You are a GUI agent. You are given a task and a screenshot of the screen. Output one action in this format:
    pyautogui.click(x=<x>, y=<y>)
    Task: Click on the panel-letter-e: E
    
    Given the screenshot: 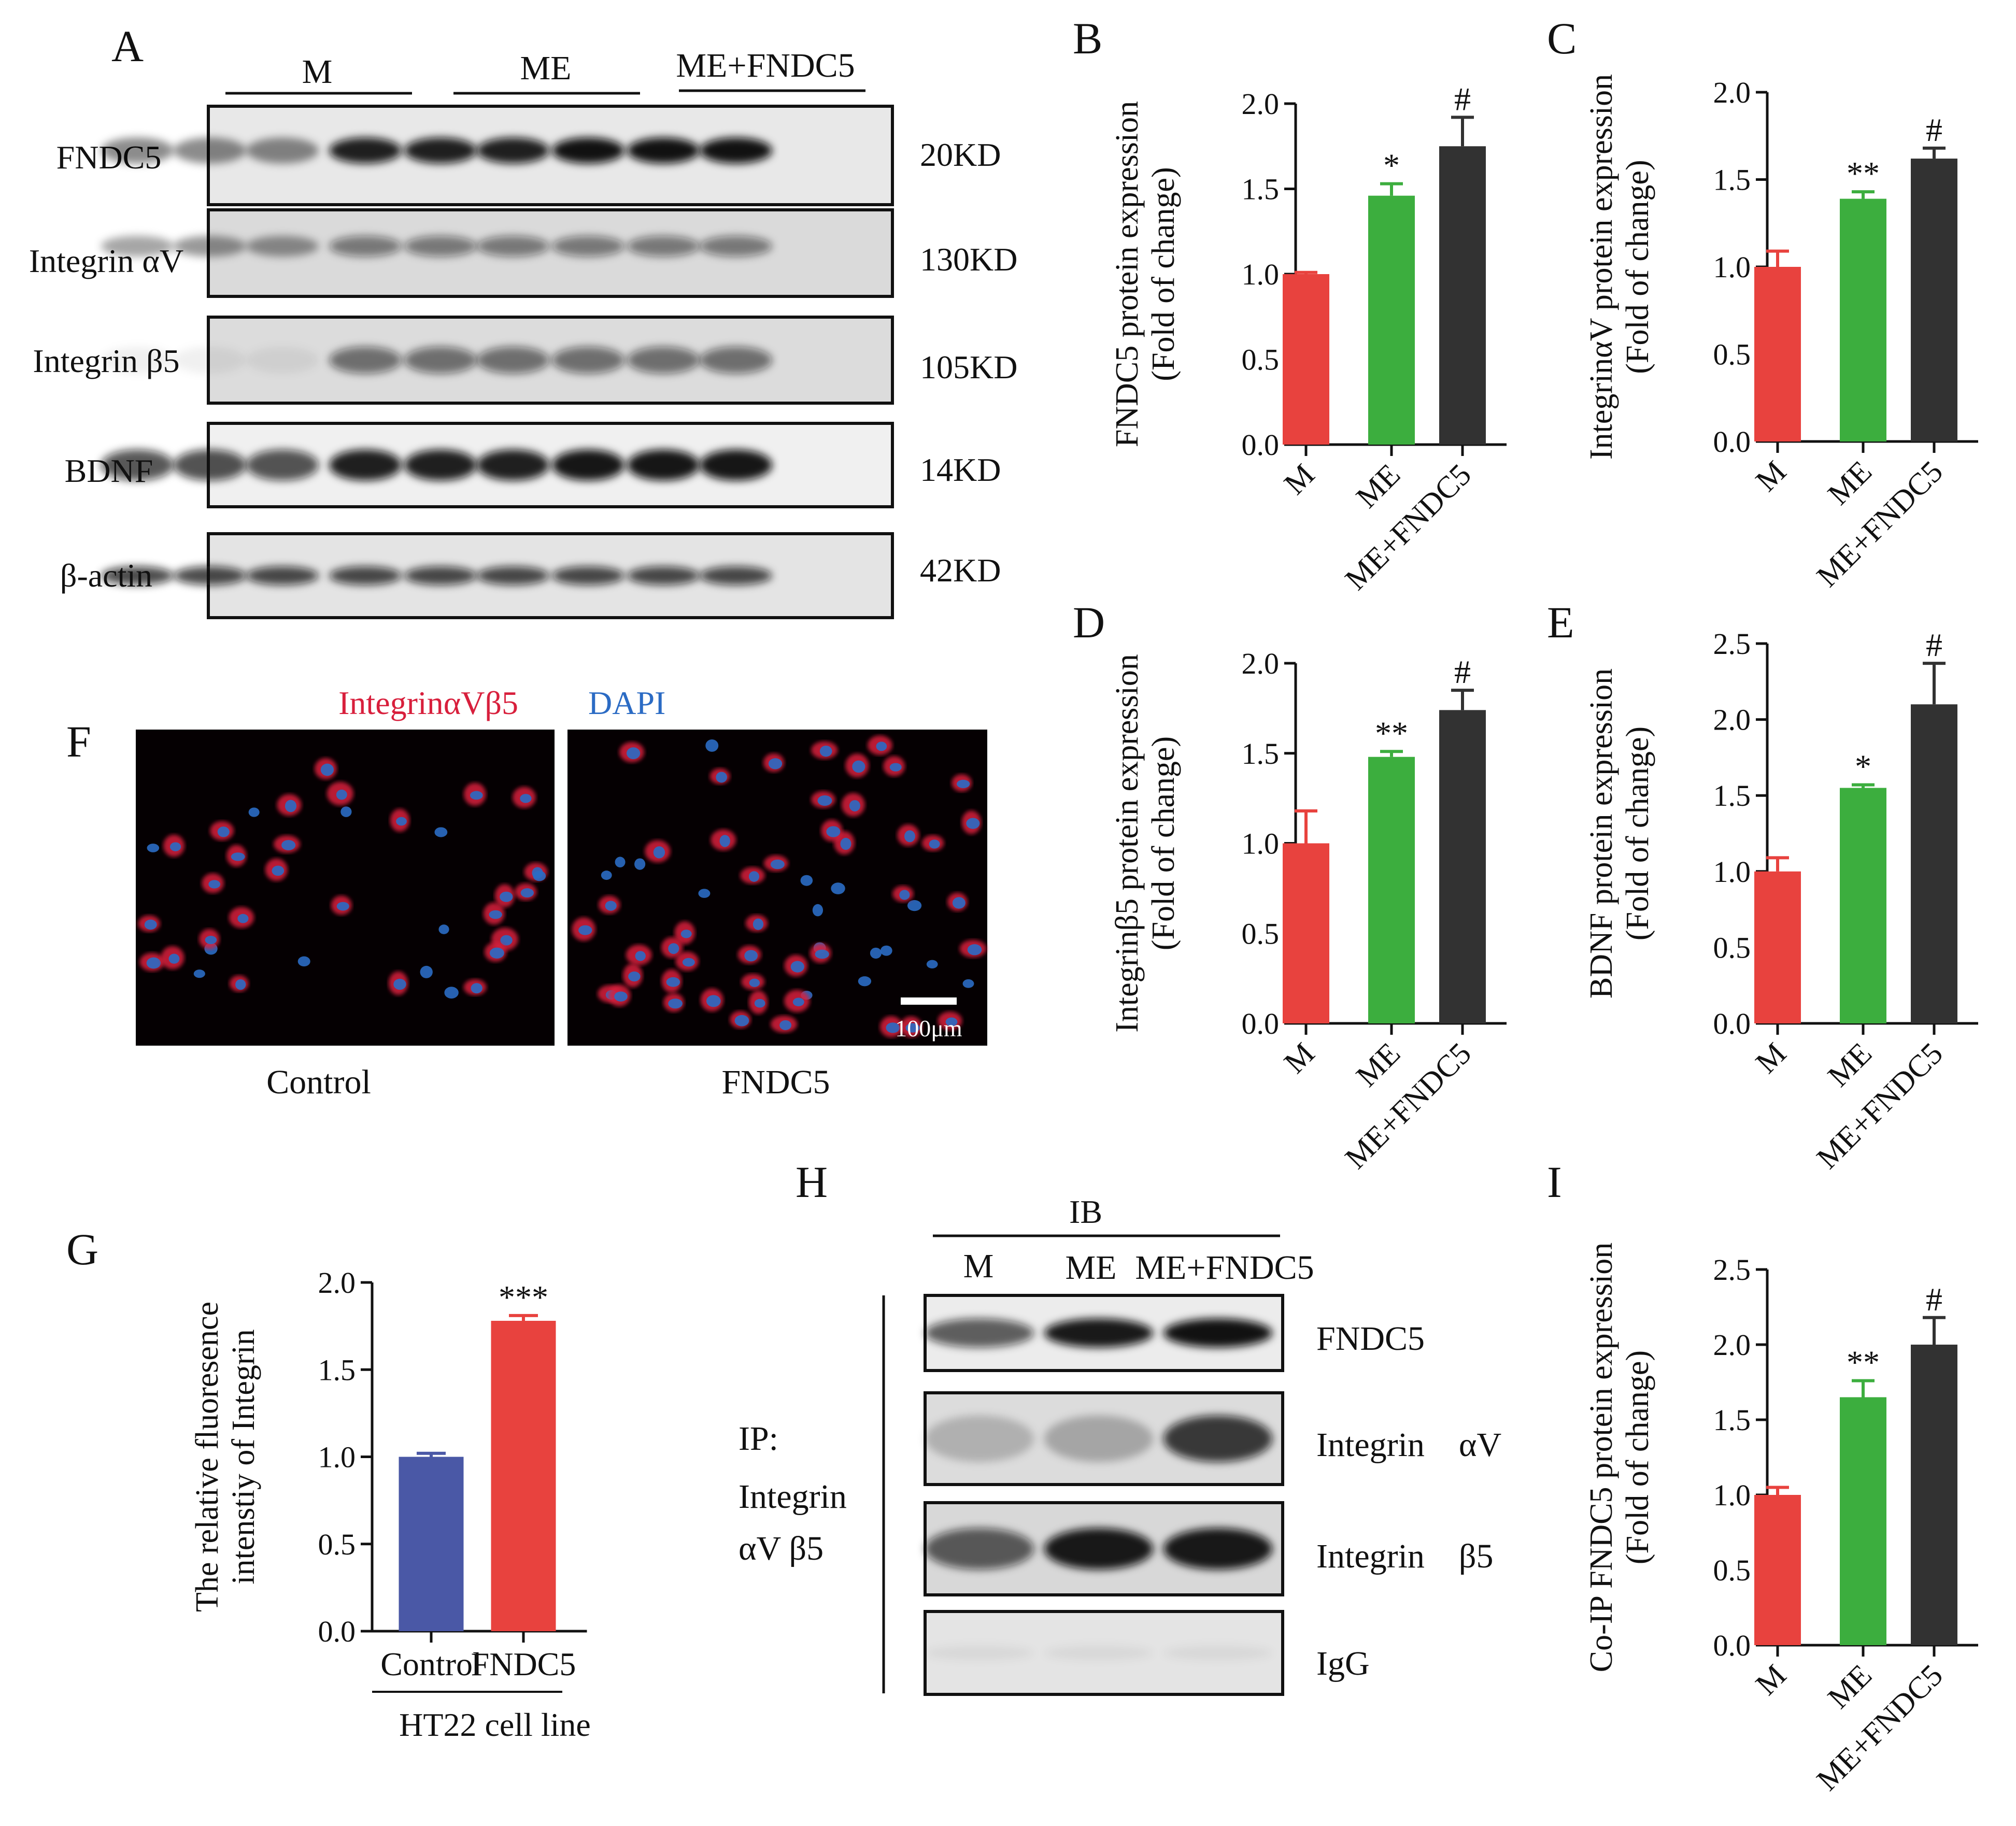 What is the action you would take?
    pyautogui.click(x=1560, y=622)
    